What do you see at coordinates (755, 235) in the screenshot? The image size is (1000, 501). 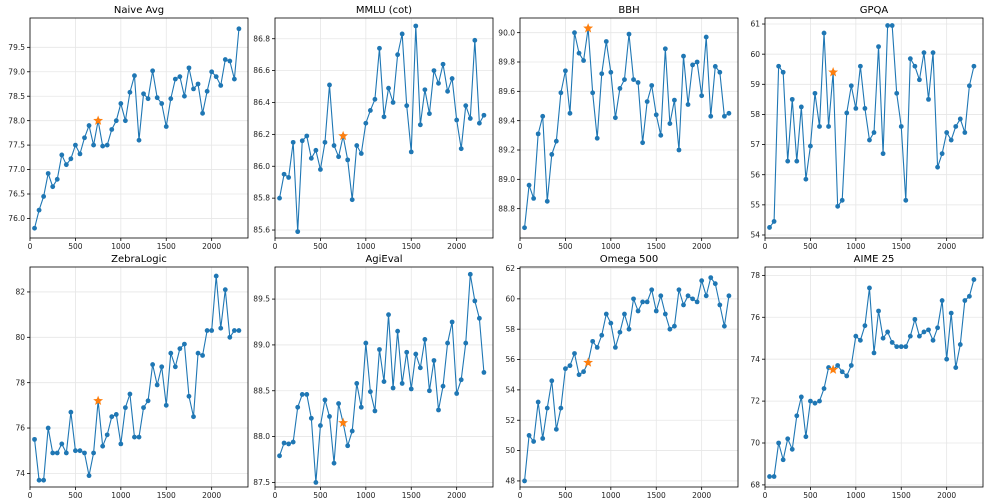 I see `y-tick-label: 54` at bounding box center [755, 235].